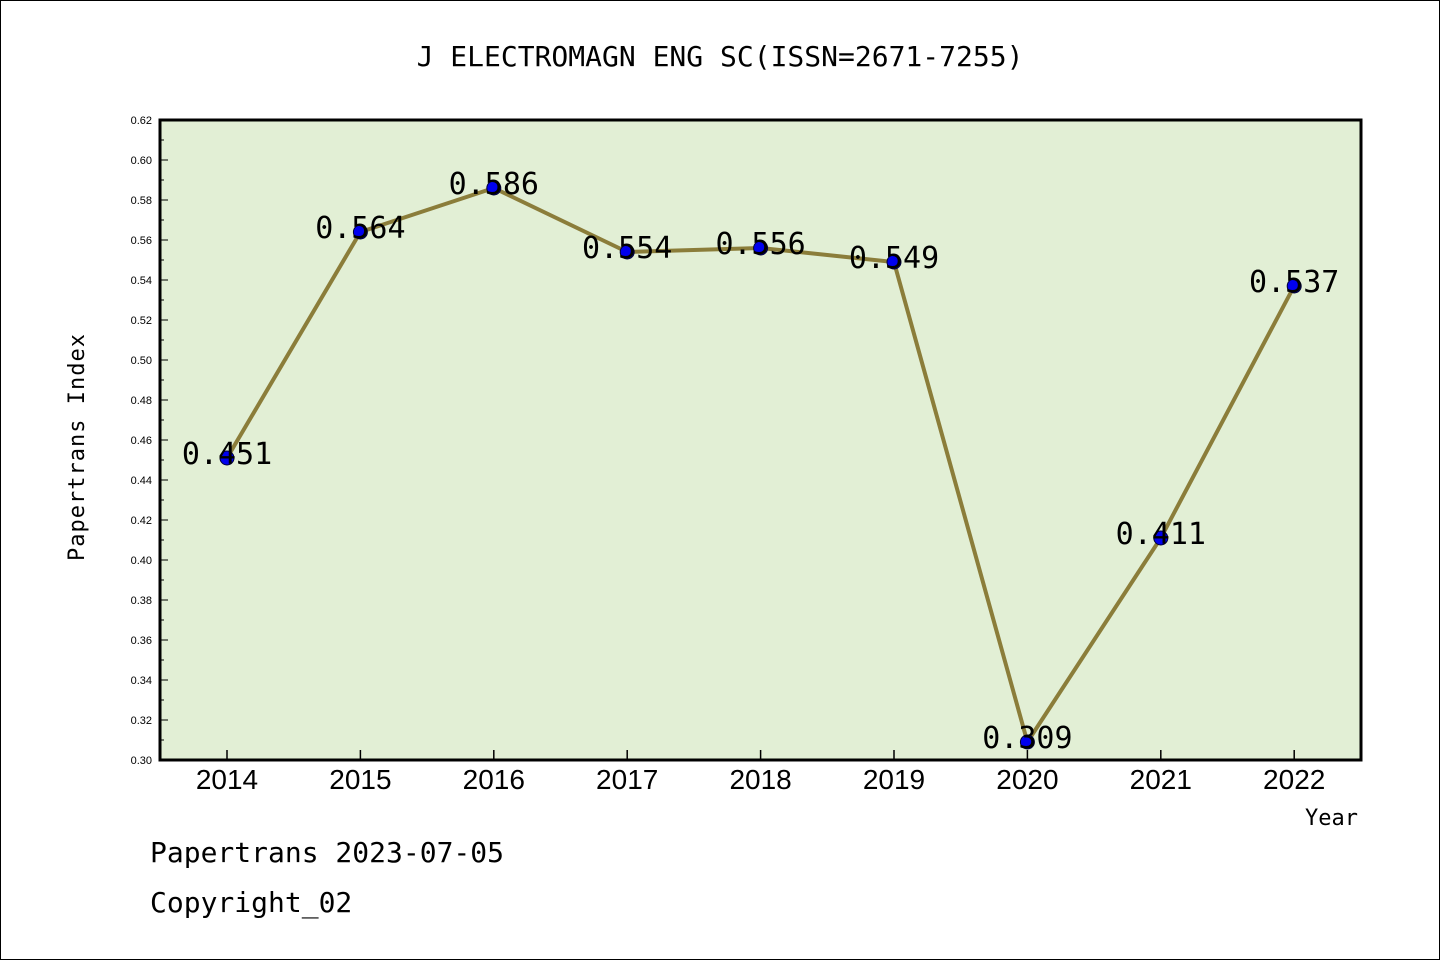  I want to click on data-point-2020, so click(1027, 742).